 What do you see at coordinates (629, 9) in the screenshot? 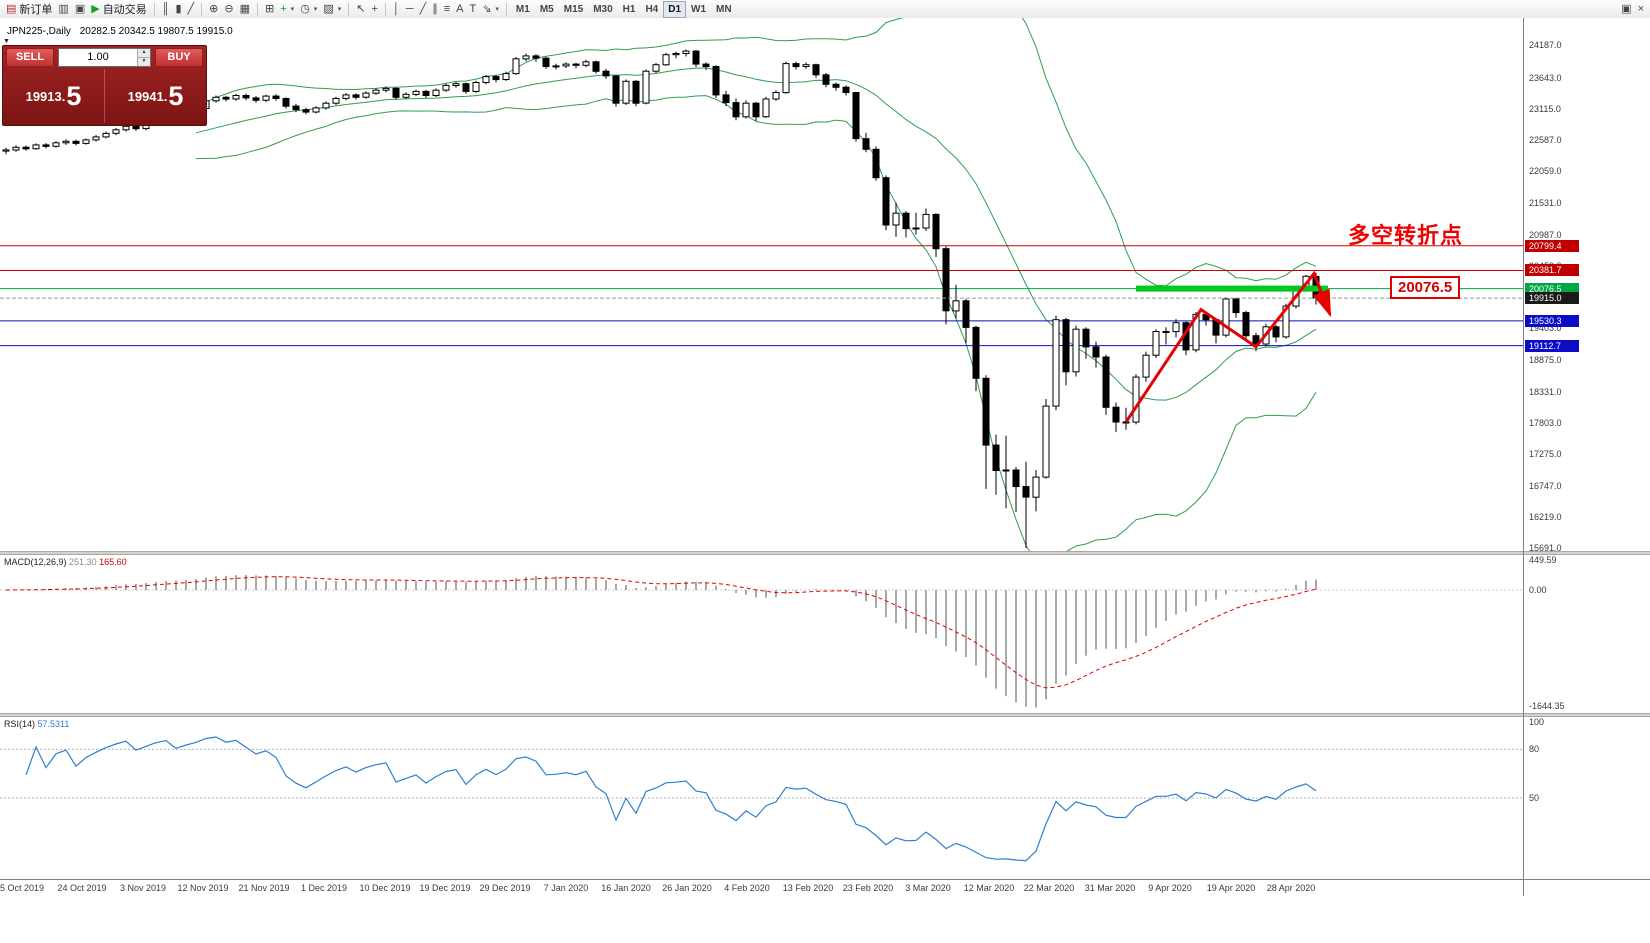
I see `timeframe-h1: H1` at bounding box center [629, 9].